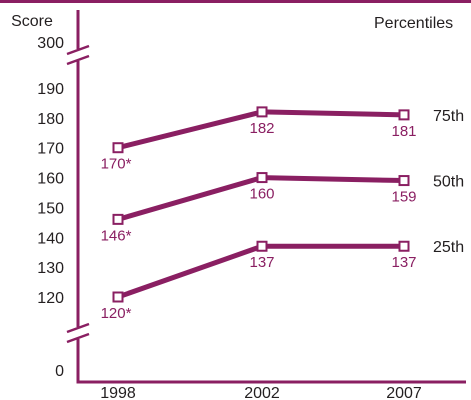 This screenshot has width=471, height=400. What do you see at coordinates (448, 116) in the screenshot?
I see `series-name-label: 75th` at bounding box center [448, 116].